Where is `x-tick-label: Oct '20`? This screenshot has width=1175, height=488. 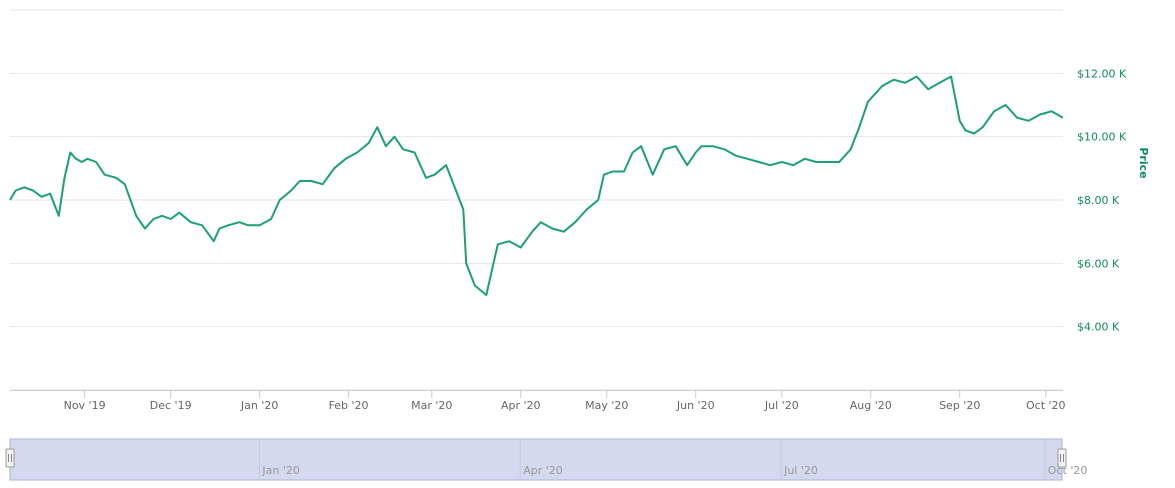
x-tick-label: Oct '20 is located at coordinates (1046, 405).